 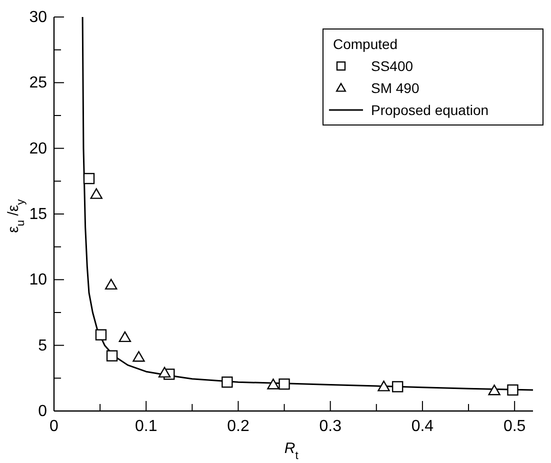 What do you see at coordinates (38, 214) in the screenshot?
I see `y-tick-label: 15` at bounding box center [38, 214].